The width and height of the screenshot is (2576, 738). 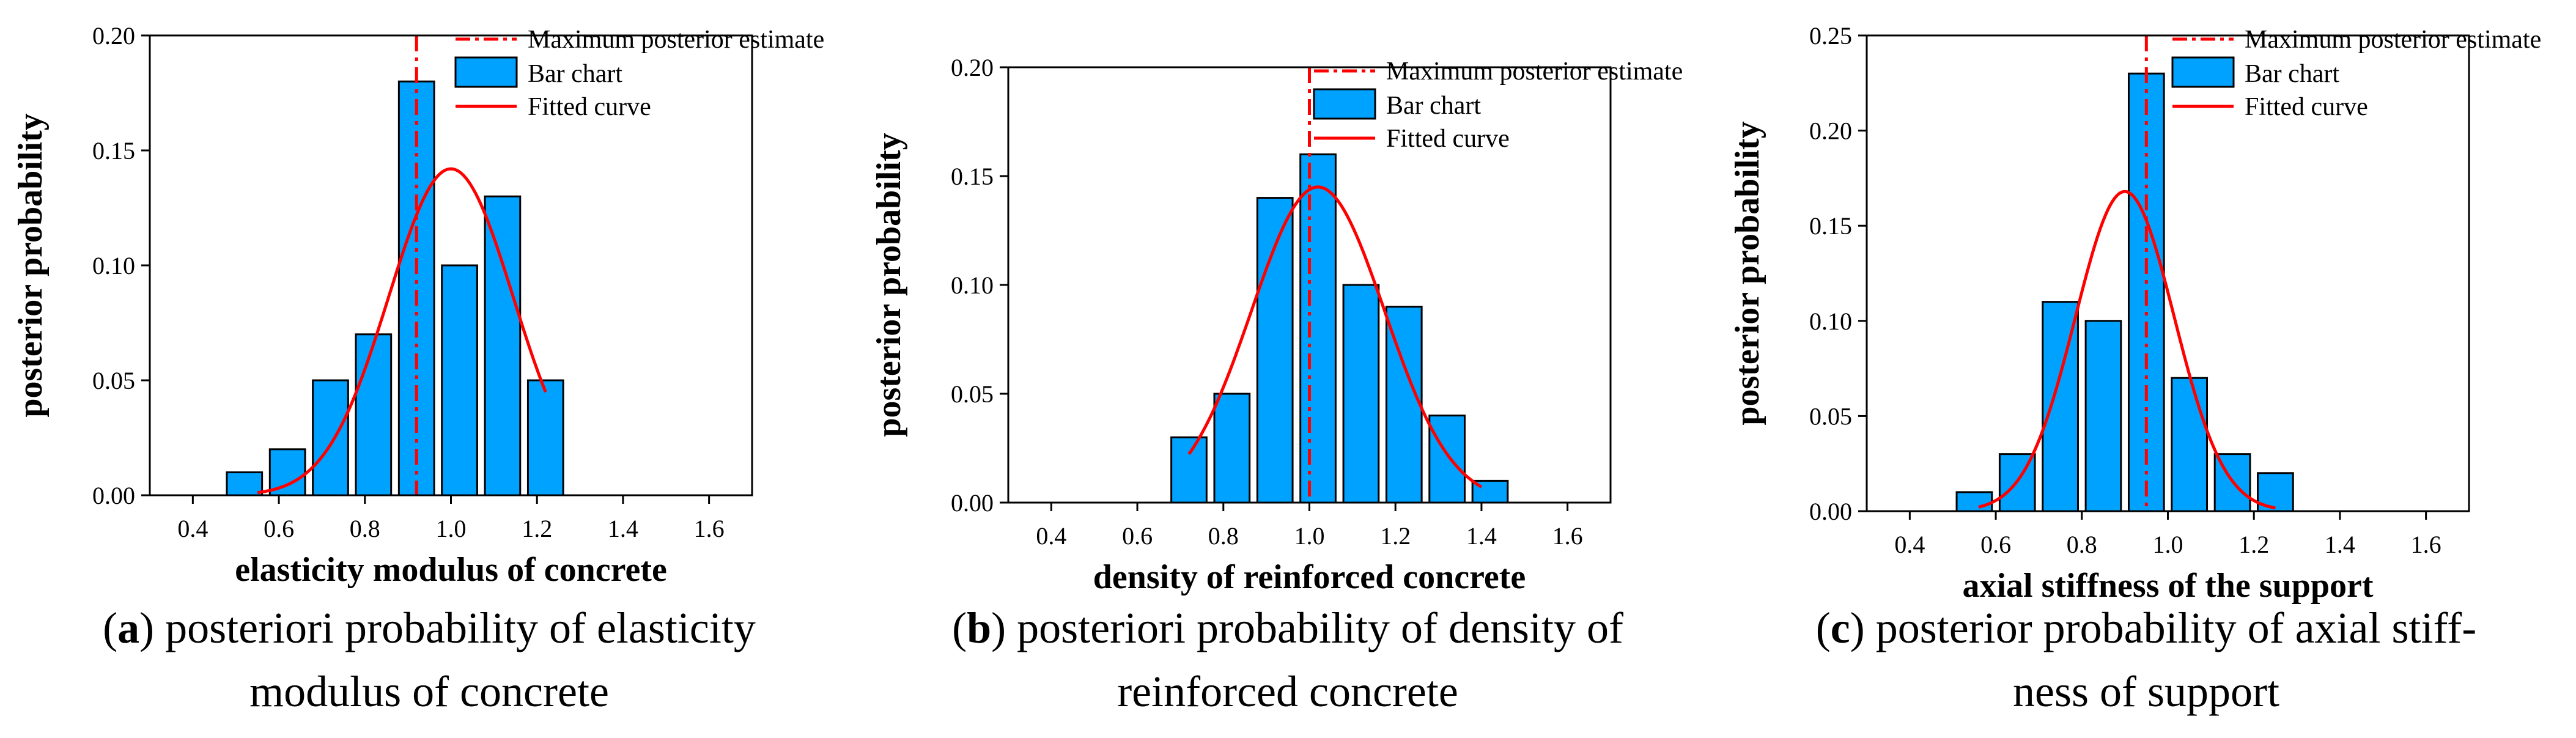 I want to click on y-tick-label-a-3: 0.15, so click(x=114, y=151).